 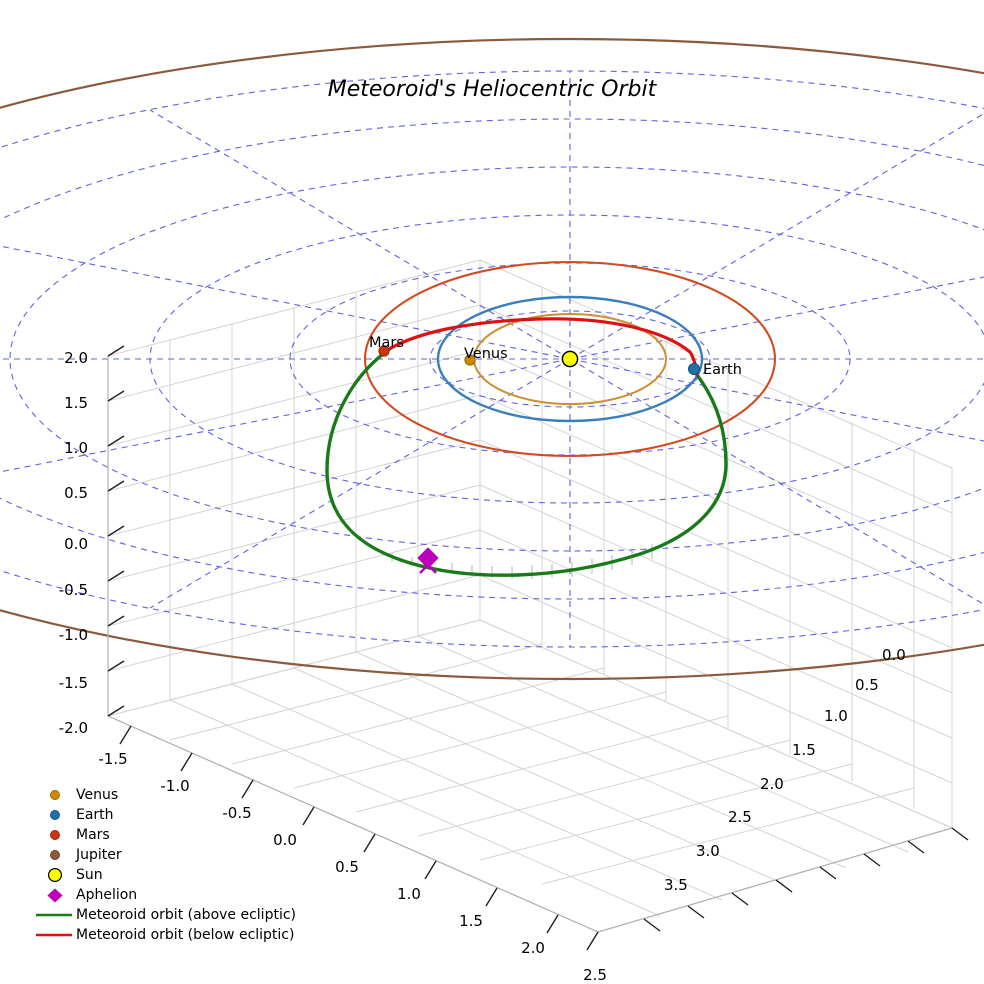 I want to click on legend-label-orbit-below: Meteoroid orbit (below ecliptic), so click(x=185, y=935).